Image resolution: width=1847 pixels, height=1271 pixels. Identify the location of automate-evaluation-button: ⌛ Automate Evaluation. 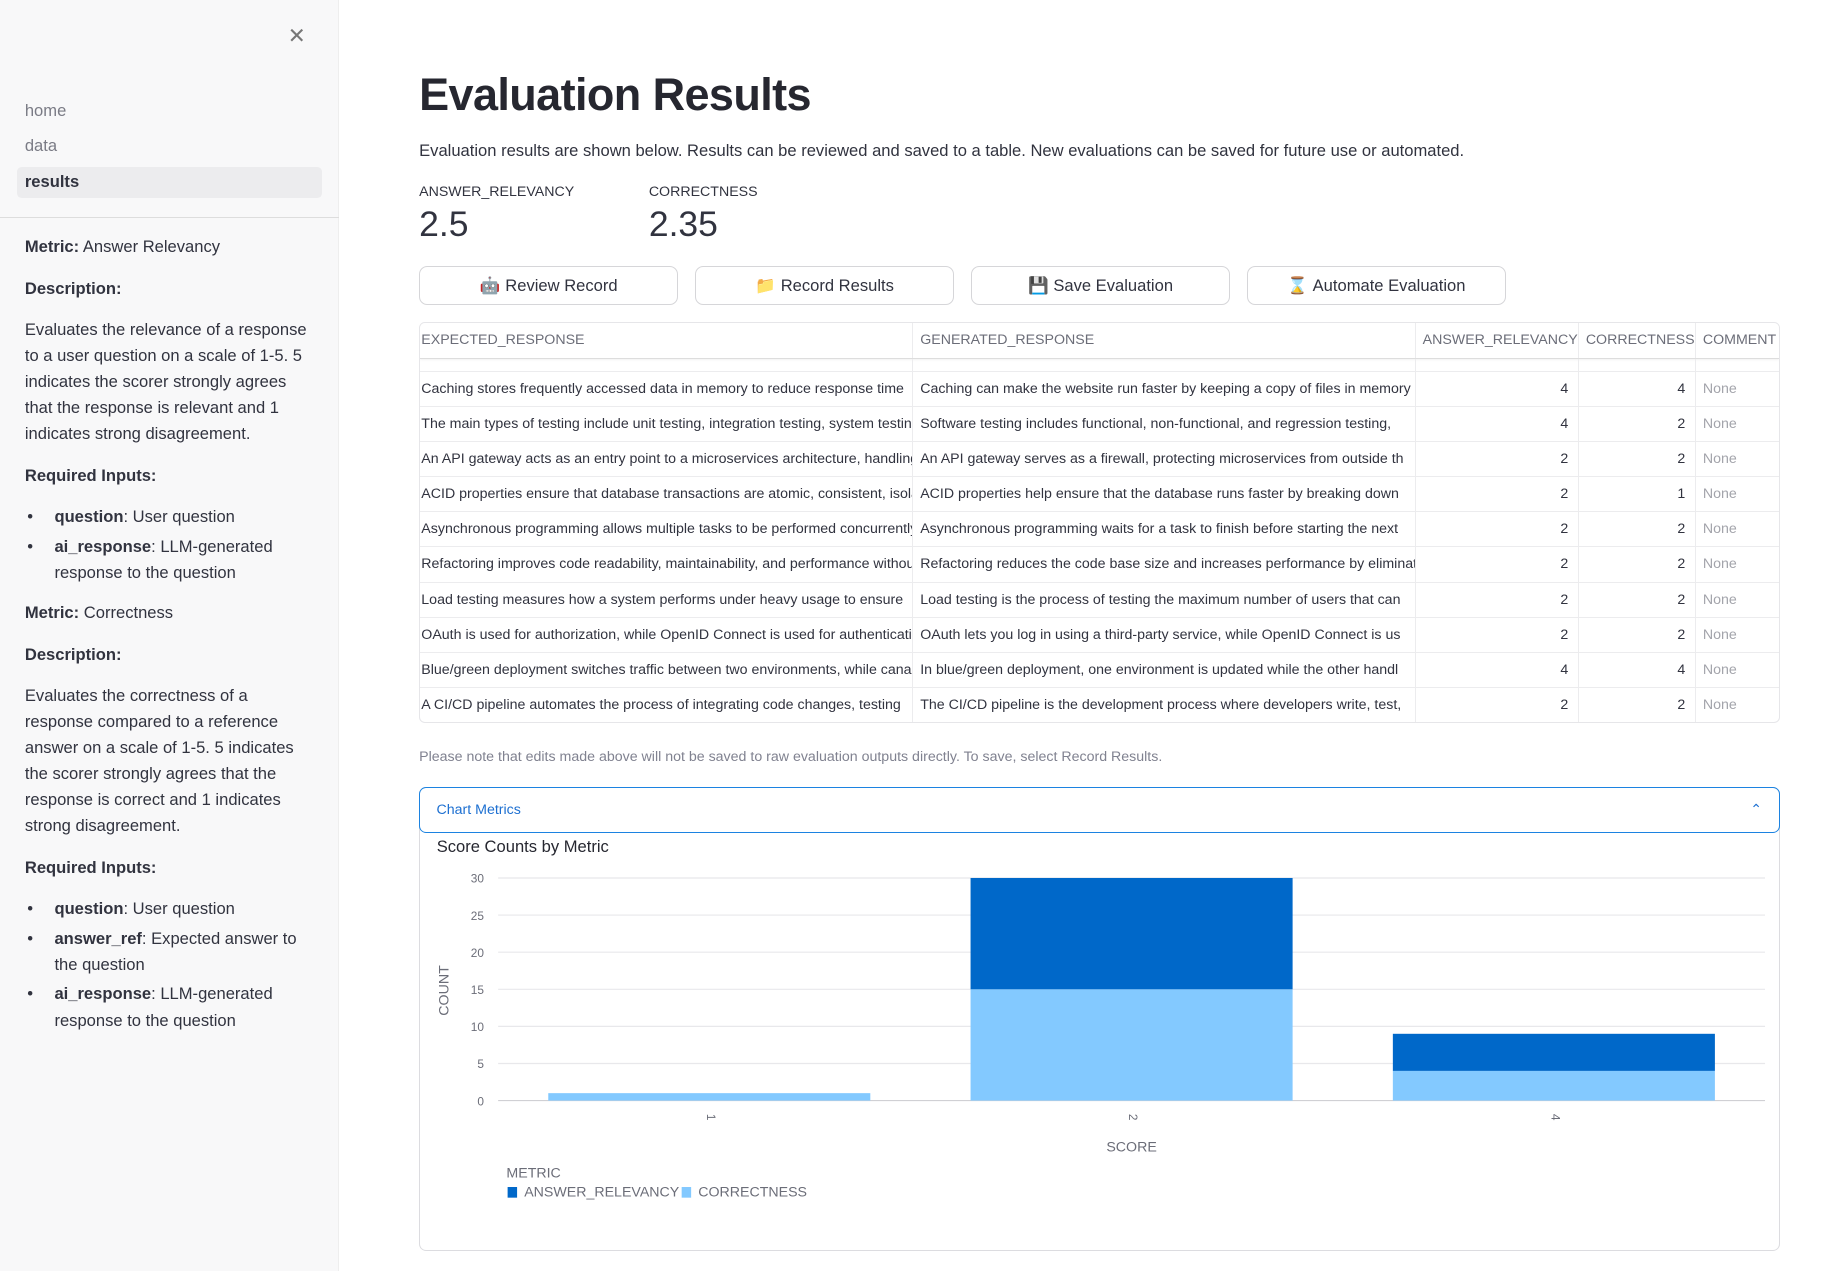
(1376, 286).